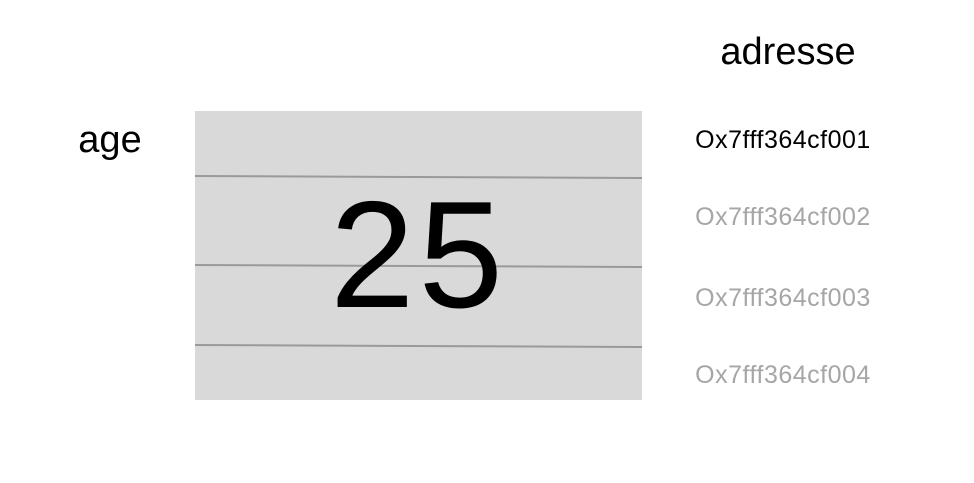  I want to click on variable-value: 25, so click(418, 255).